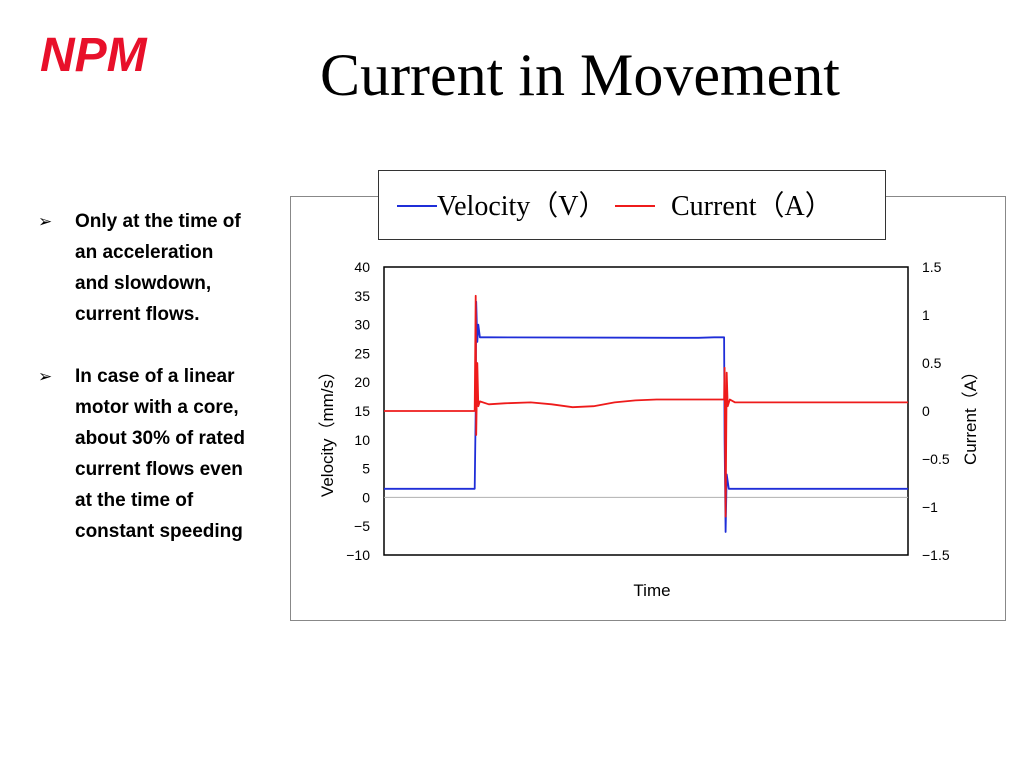 The width and height of the screenshot is (1024, 768). Describe the element at coordinates (932, 267) in the screenshot. I see `y2-tick-label: 1.5` at that location.